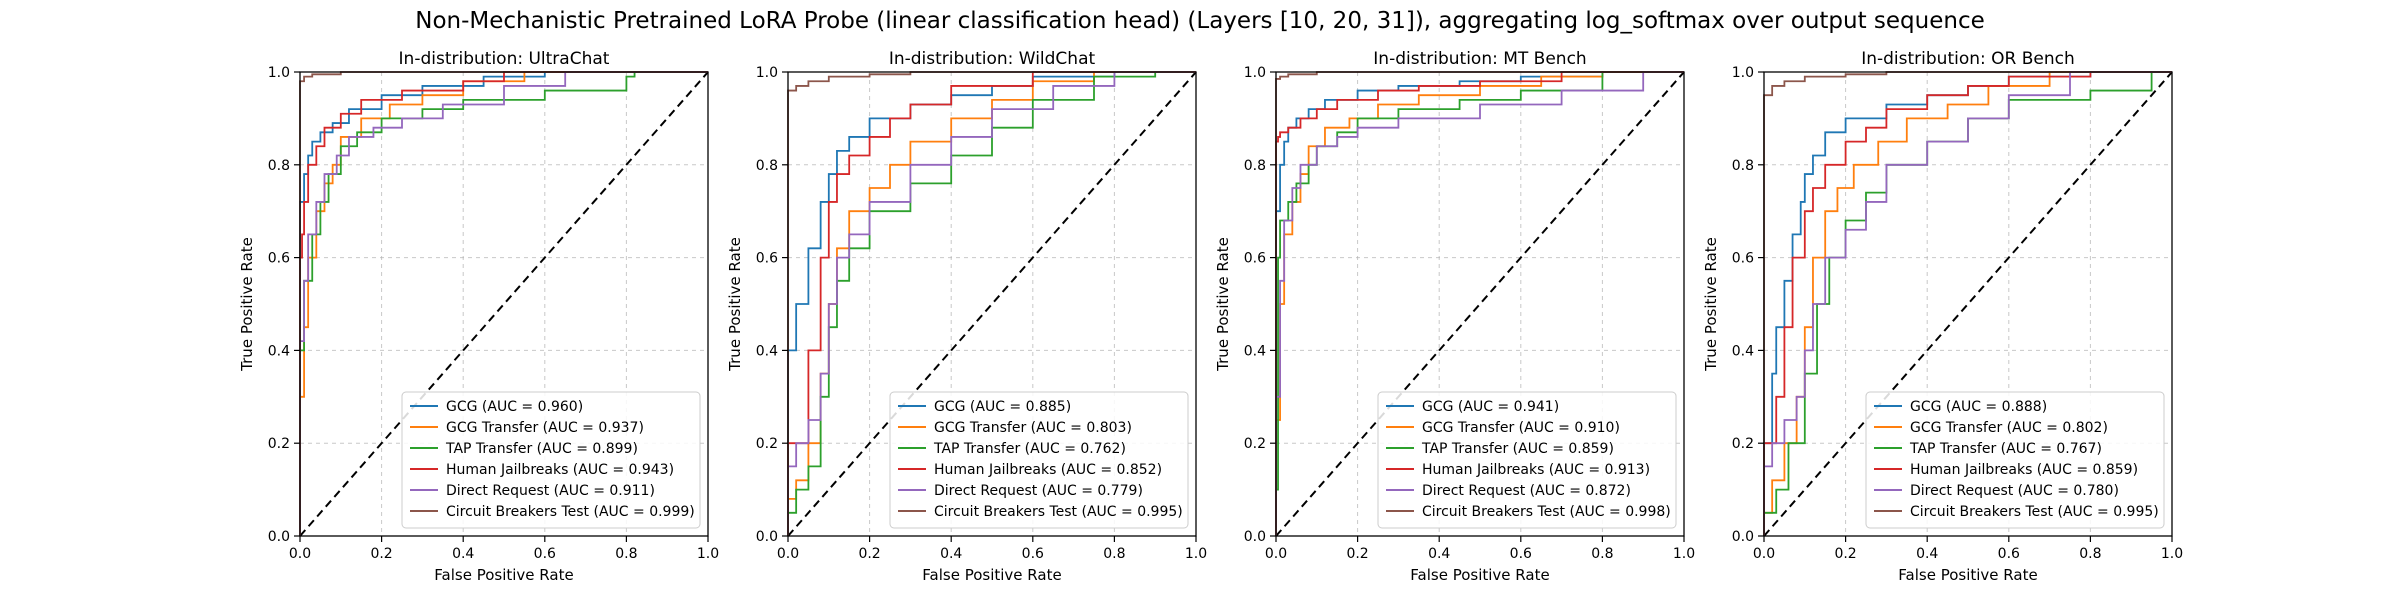  Describe the element at coordinates (541, 449) in the screenshot. I see `legend-entry-tap-transfer: TAP Transfer (AUC = 0.899)` at that location.